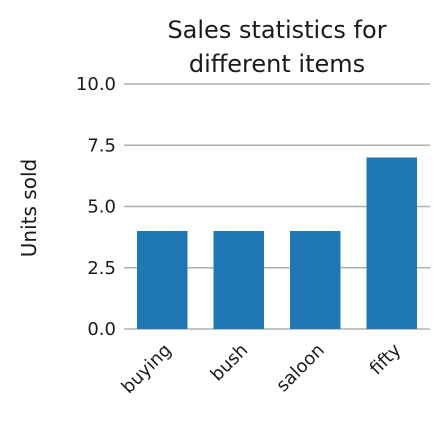  What do you see at coordinates (96, 84) in the screenshot?
I see `y-tick-label: 10.0` at bounding box center [96, 84].